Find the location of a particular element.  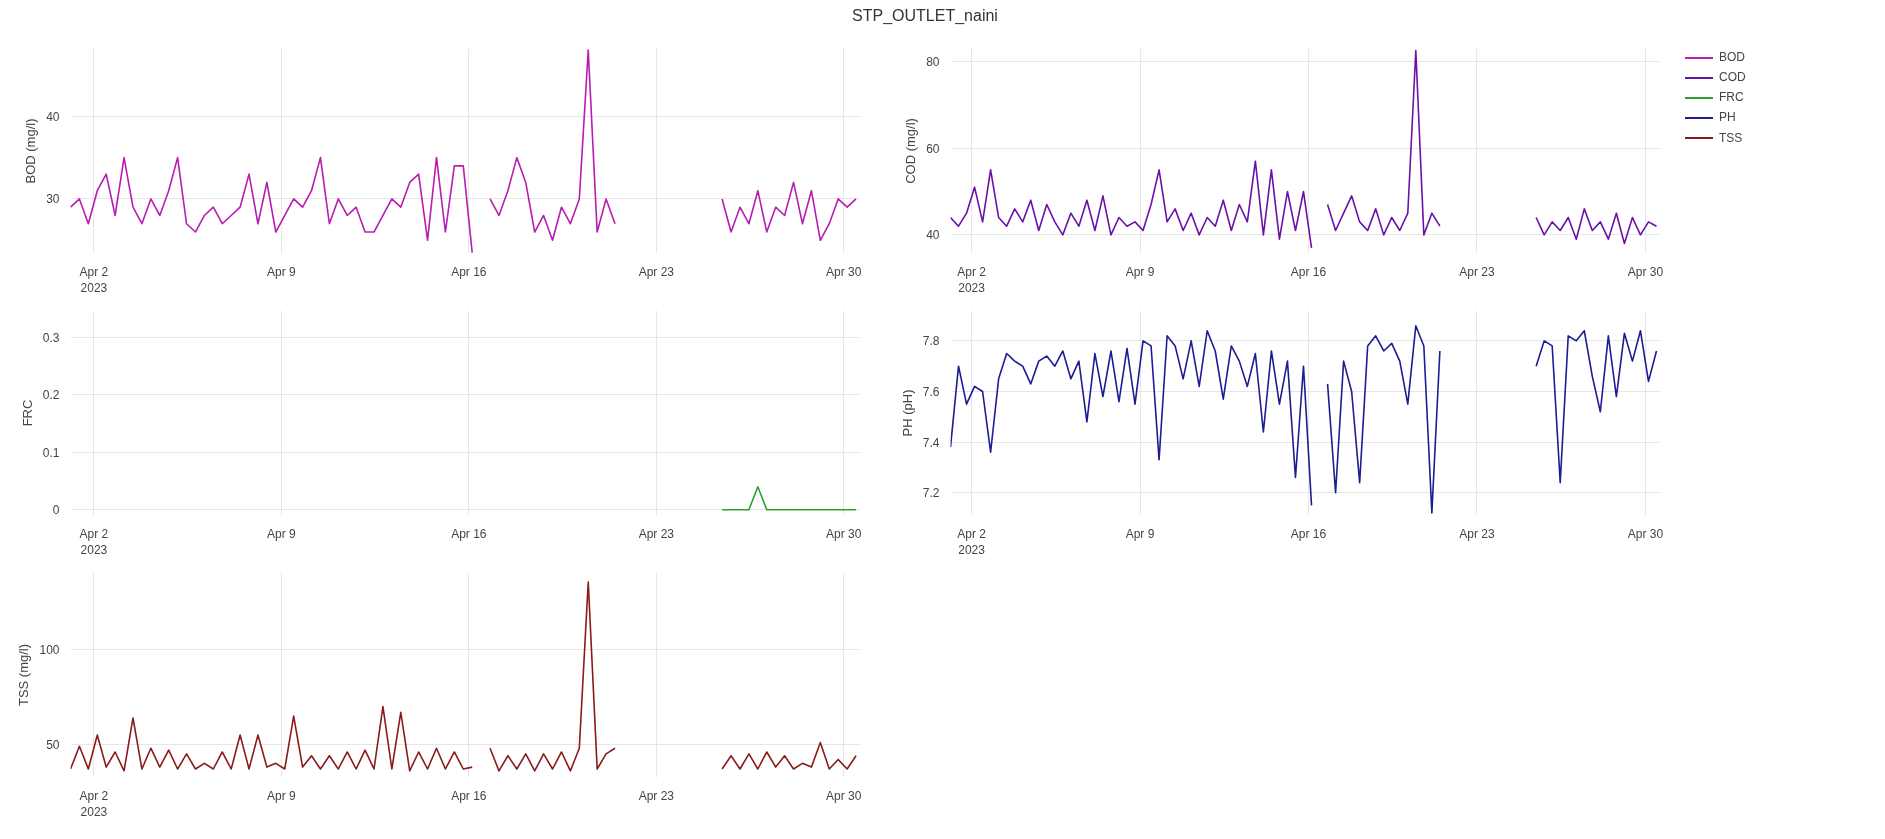

y-tick-label: 60 is located at coordinates (933, 148).